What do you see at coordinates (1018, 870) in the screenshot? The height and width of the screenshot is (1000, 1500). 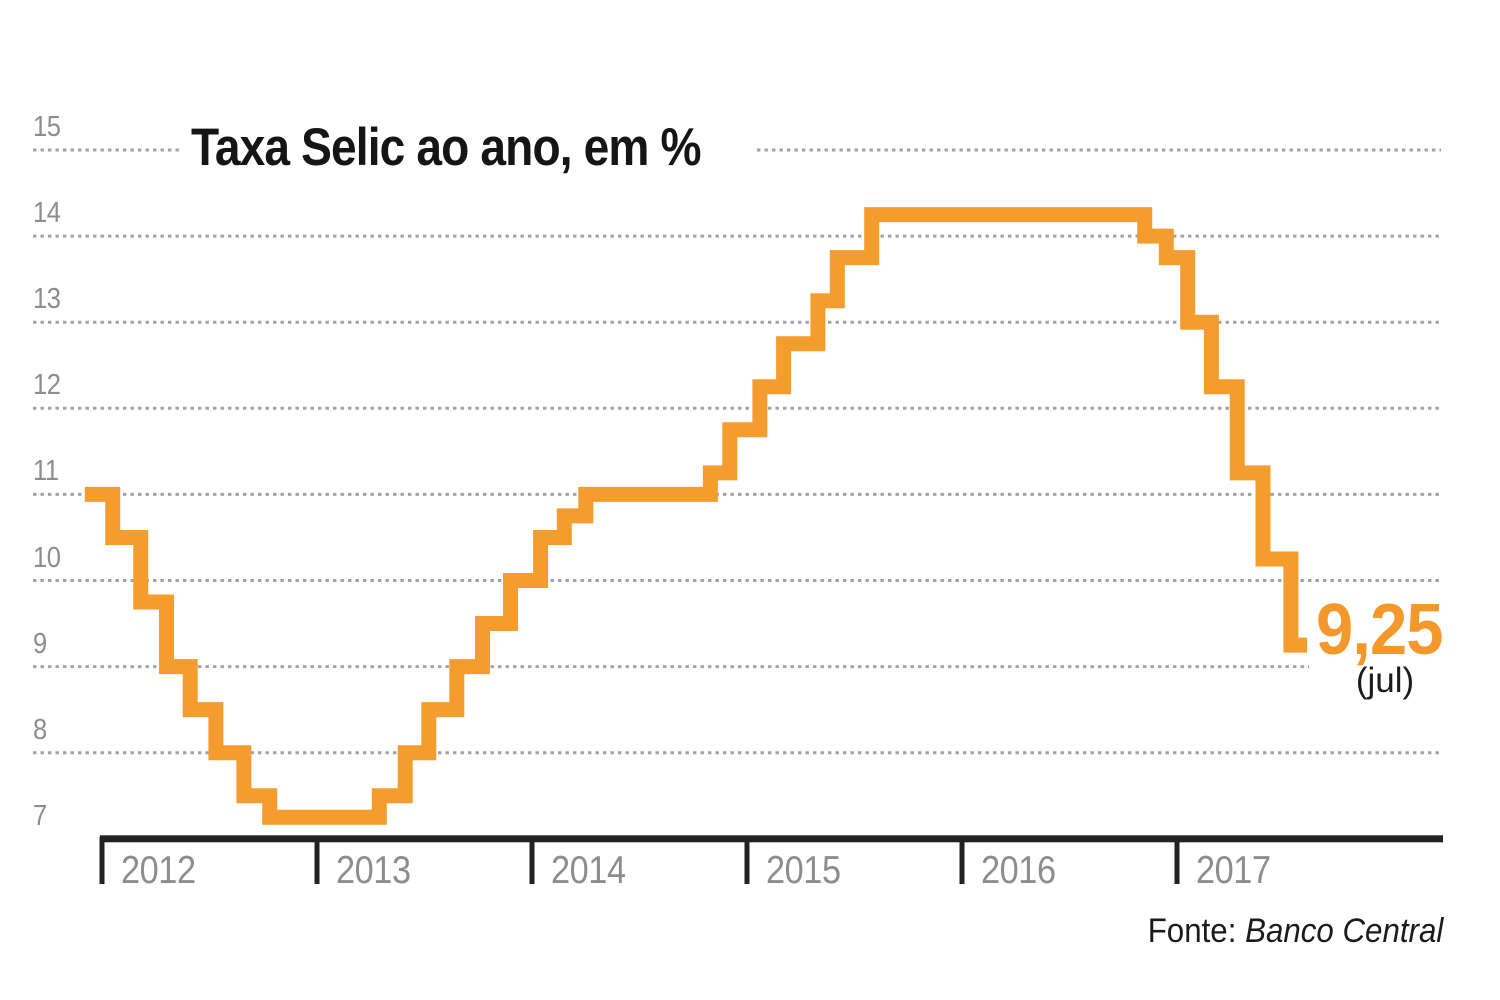 I see `x-axis-year-label-2016: 2016` at bounding box center [1018, 870].